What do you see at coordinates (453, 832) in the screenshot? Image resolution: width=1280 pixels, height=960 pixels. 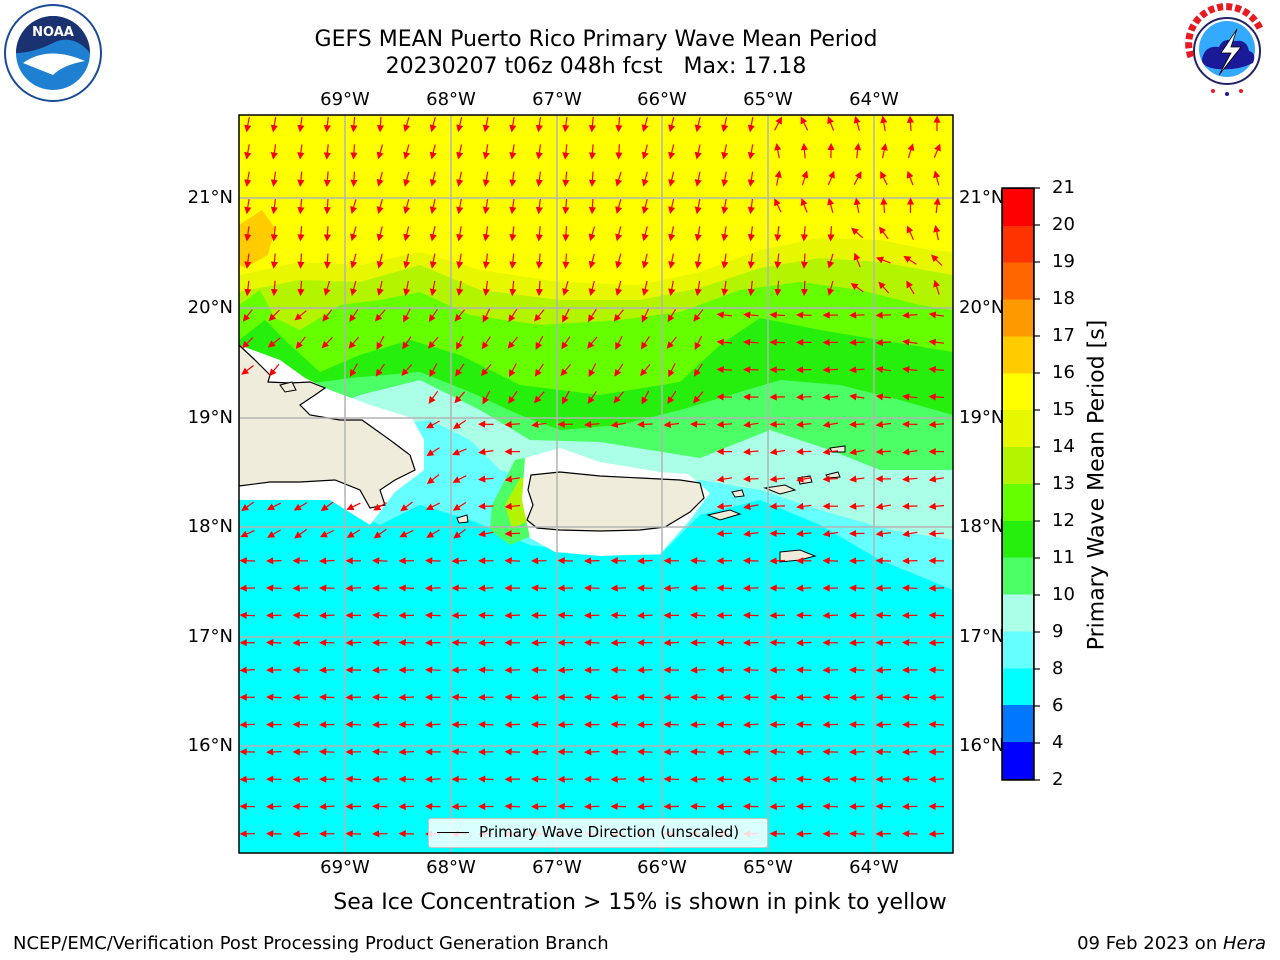 I see `legend-line-swatch` at bounding box center [453, 832].